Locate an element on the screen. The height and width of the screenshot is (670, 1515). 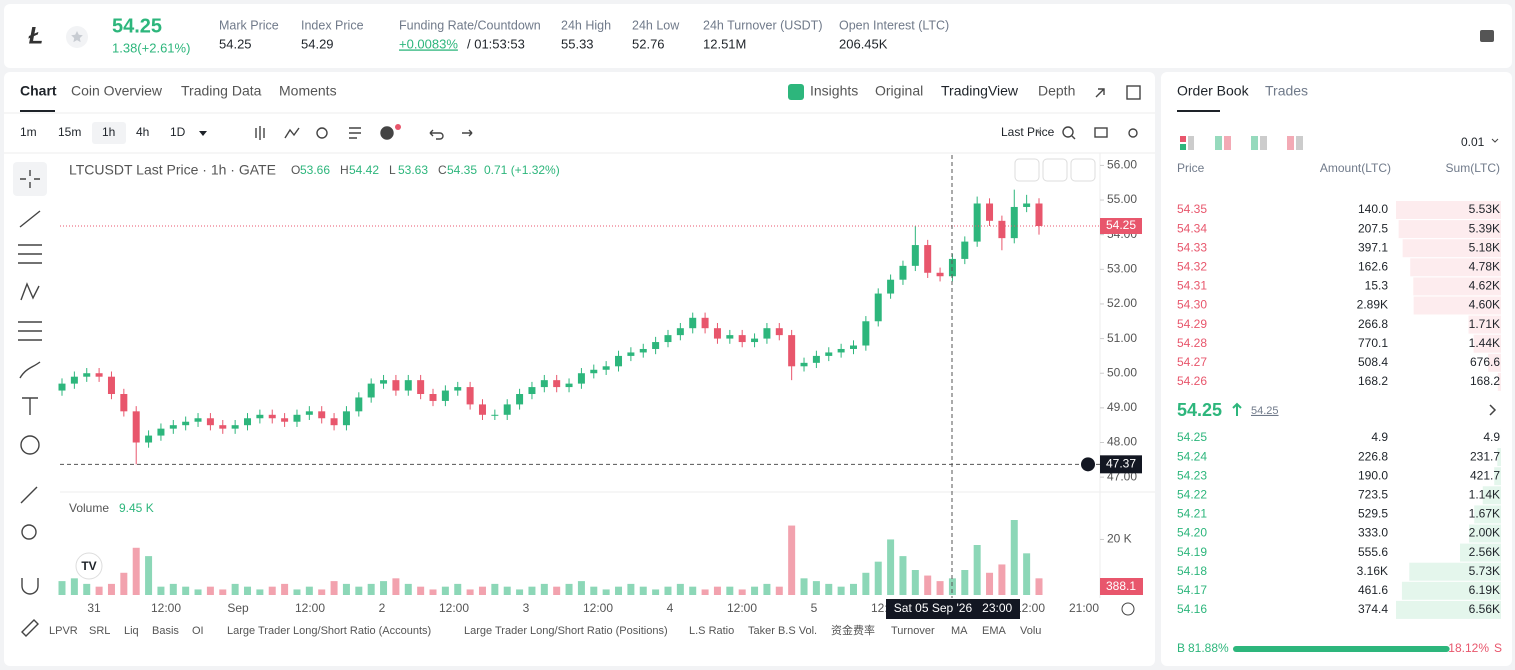
ob-price: 54.34 is located at coordinates (1192, 228).